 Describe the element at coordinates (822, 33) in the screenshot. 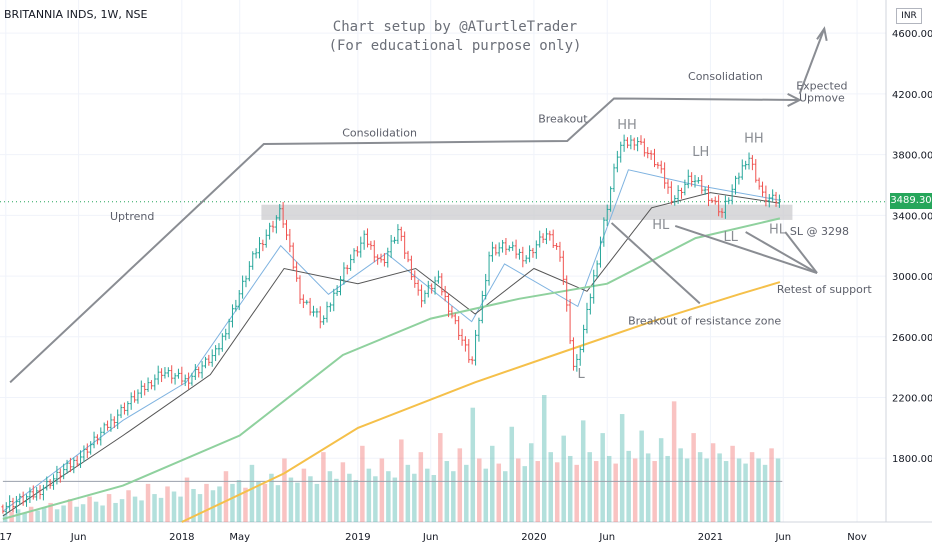

I see `upmove-arrowhead` at that location.